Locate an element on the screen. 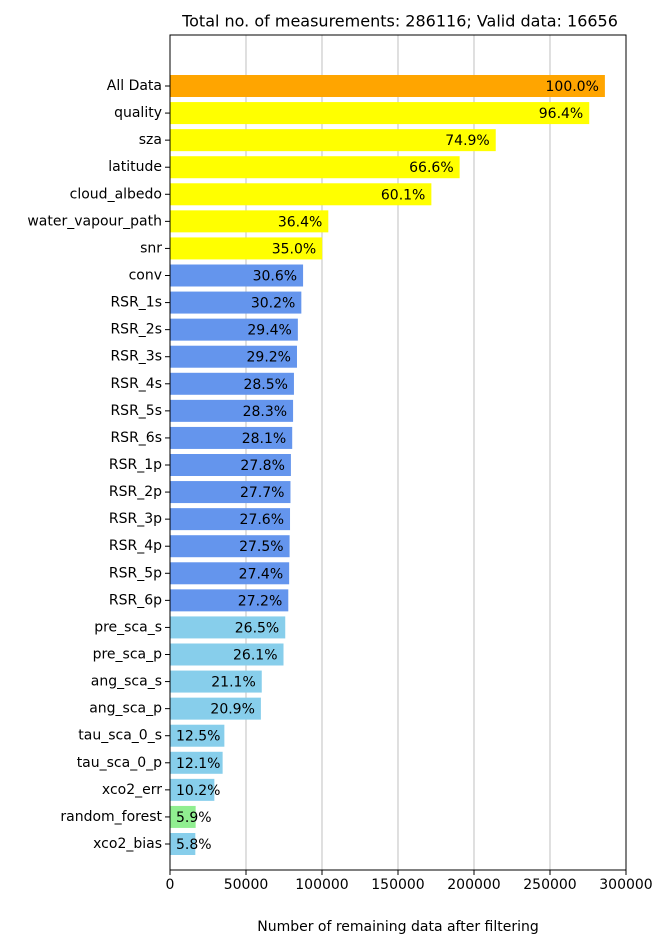 The width and height of the screenshot is (659, 940). y-tick-label: RSR_5p is located at coordinates (135, 573).